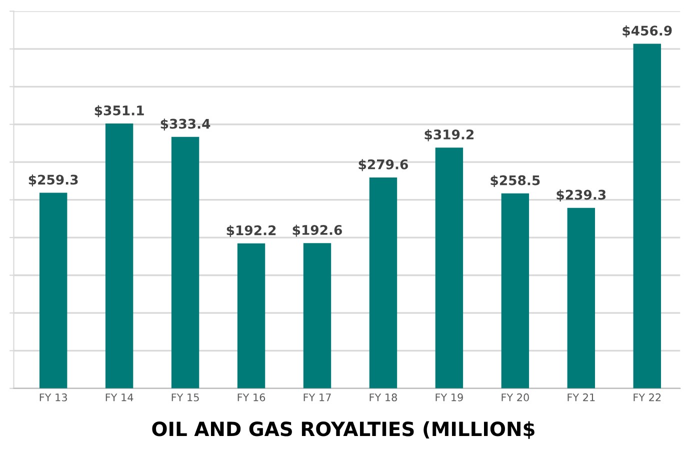 This screenshot has width=687, height=449. Describe the element at coordinates (343, 430) in the screenshot. I see `text: OIL AND GAS ROYALTIES (MILLION$` at that location.